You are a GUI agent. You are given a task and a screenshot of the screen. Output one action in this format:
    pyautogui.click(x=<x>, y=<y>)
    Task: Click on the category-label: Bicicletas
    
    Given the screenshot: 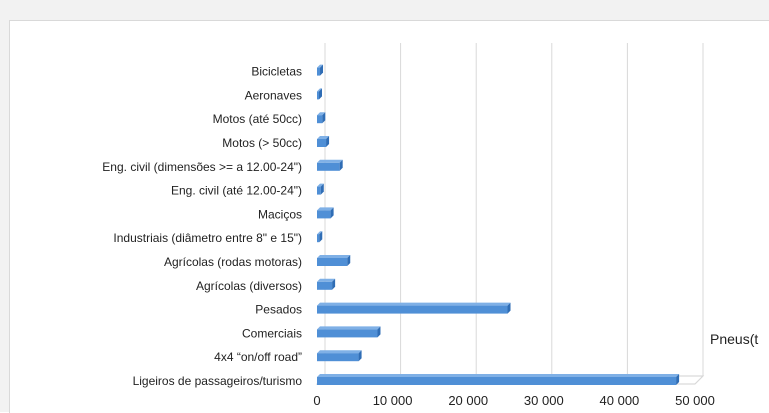 What is the action you would take?
    pyautogui.click(x=276, y=72)
    